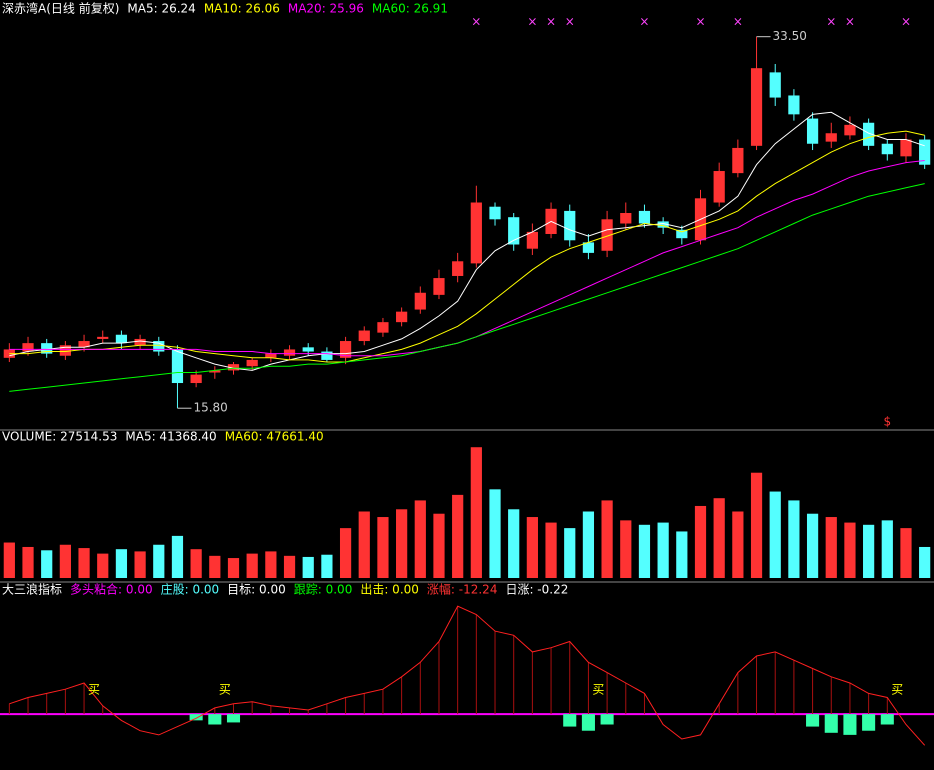 The width and height of the screenshot is (934, 770). What do you see at coordinates (389, 590) in the screenshot?
I see `header-label: 出击: 0.00` at bounding box center [389, 590].